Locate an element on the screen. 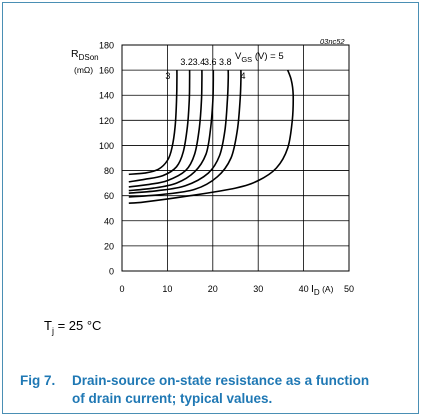 This screenshot has width=423, height=418. vgs-legend-header: VGS (V) = 5 is located at coordinates (259, 57).